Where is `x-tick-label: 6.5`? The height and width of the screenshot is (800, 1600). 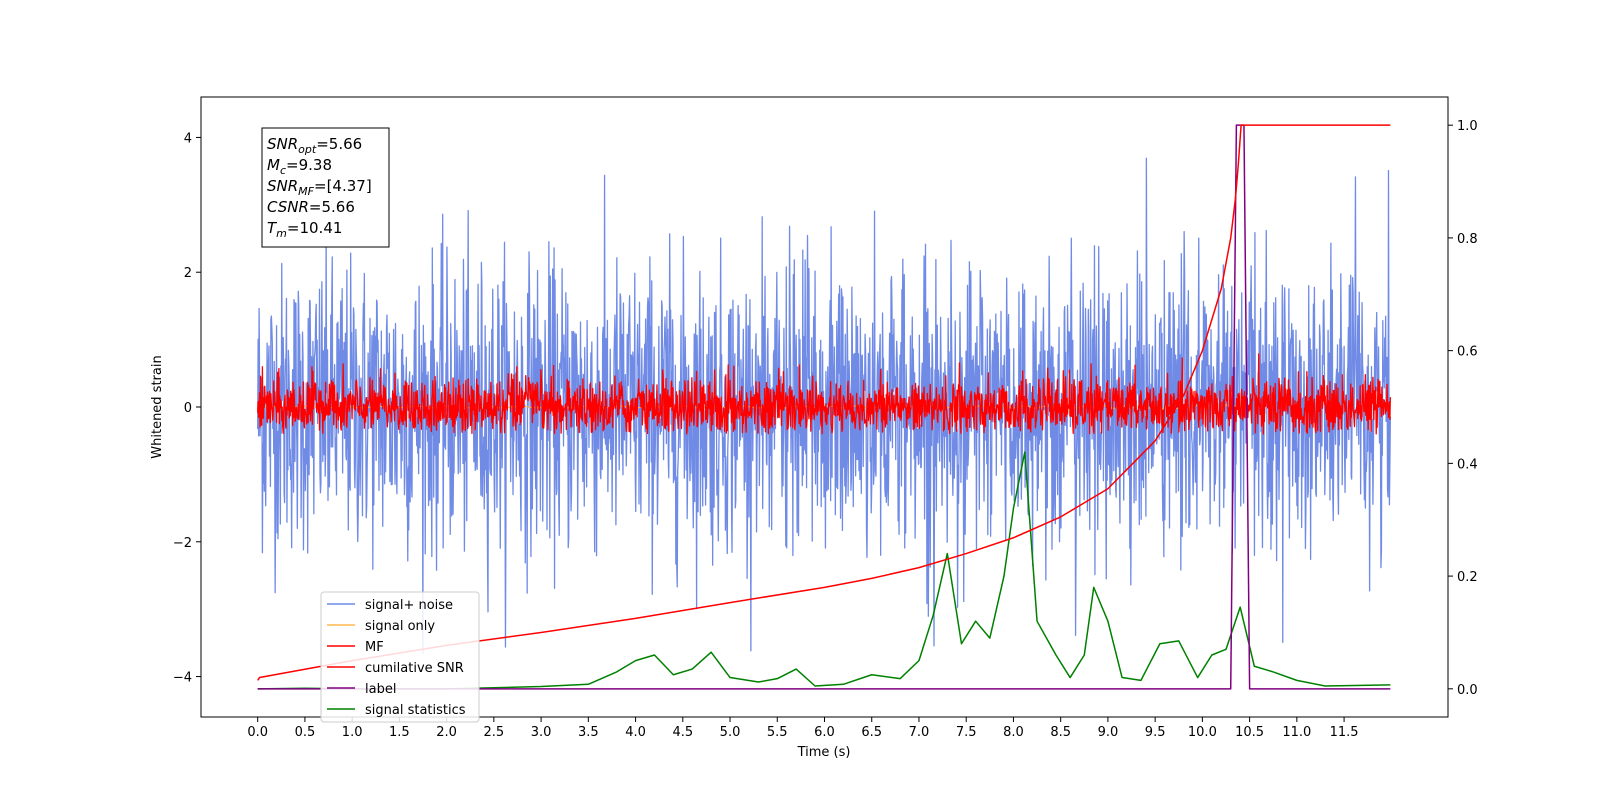 x-tick-label: 6.5 is located at coordinates (871, 732).